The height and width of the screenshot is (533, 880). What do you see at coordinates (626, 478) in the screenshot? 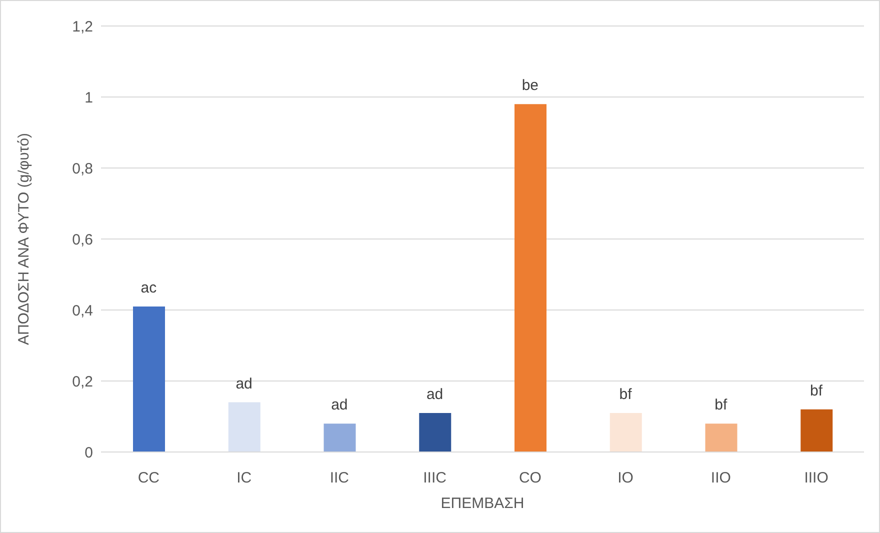
I see `x-tick-label: IO` at bounding box center [626, 478].